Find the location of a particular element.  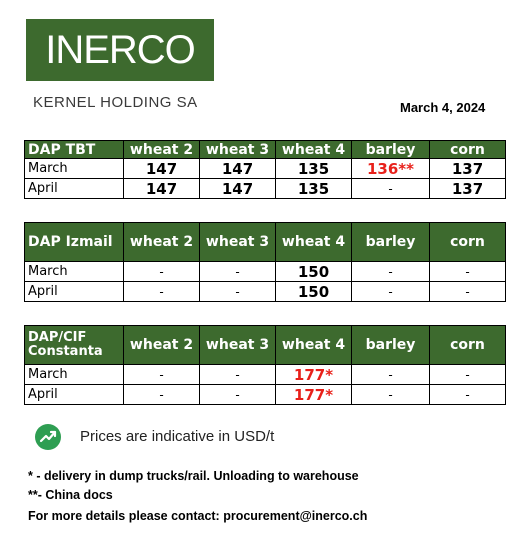

table-row: April 147 147 135 - 137 is located at coordinates (265, 188).